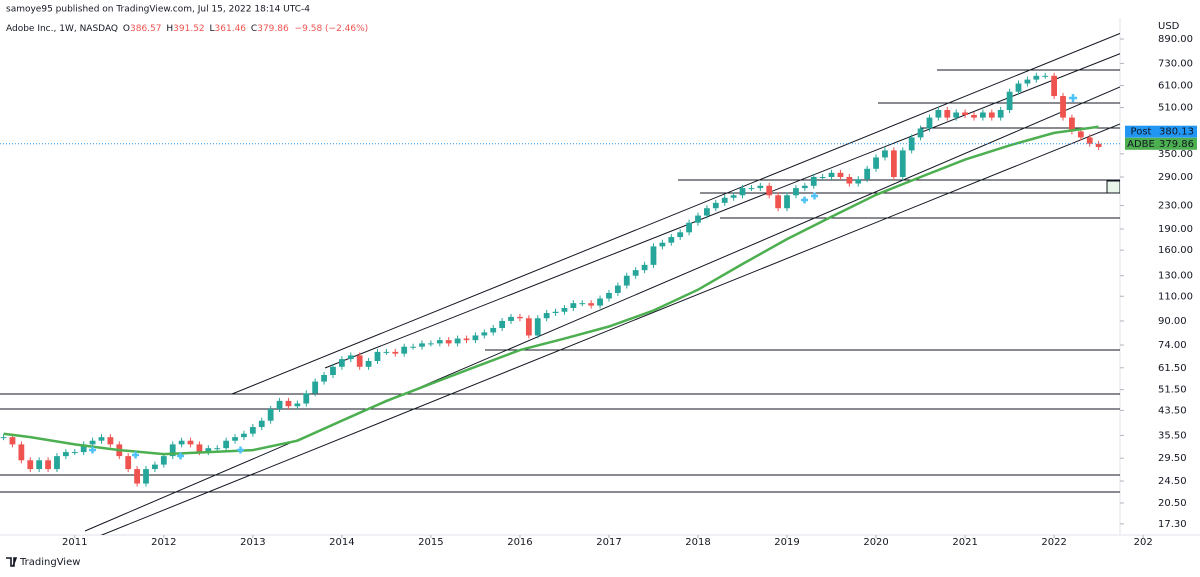 The width and height of the screenshot is (1200, 577). What do you see at coordinates (1172, 345) in the screenshot?
I see `y-tick-label: 74.00` at bounding box center [1172, 345].